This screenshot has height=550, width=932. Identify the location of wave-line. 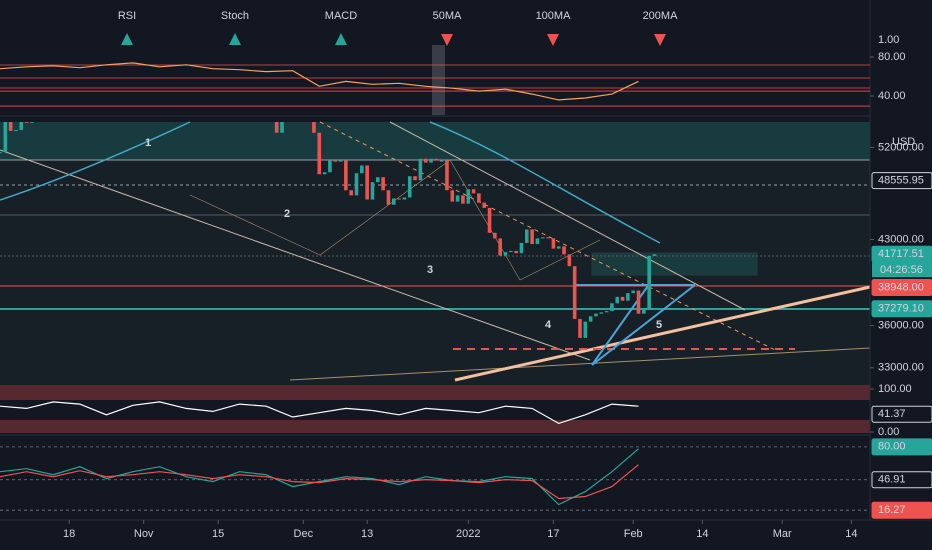
(395, 220).